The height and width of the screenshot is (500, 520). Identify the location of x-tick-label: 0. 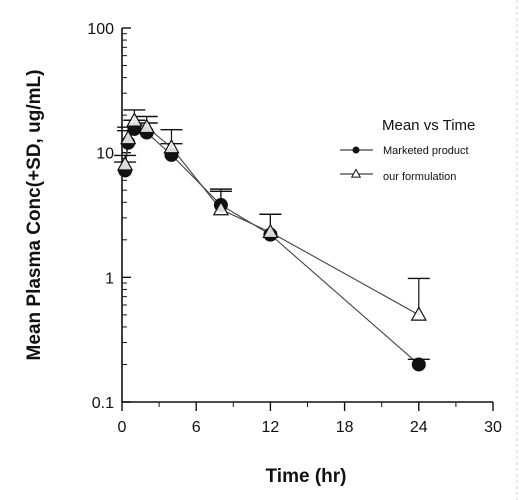
(122, 427).